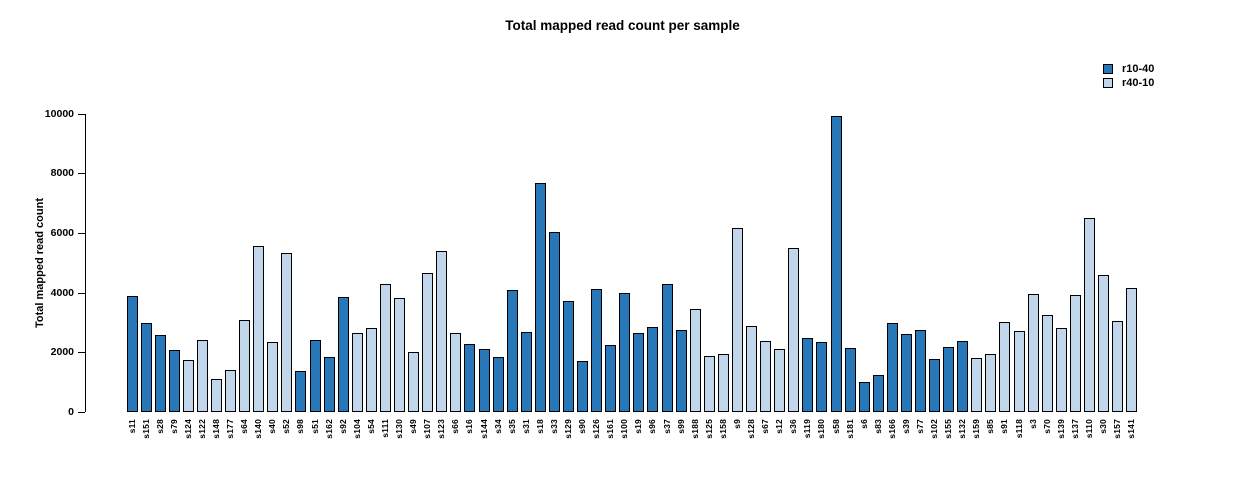 The width and height of the screenshot is (1238, 500). Describe the element at coordinates (935, 385) in the screenshot. I see `bar-s102` at that location.